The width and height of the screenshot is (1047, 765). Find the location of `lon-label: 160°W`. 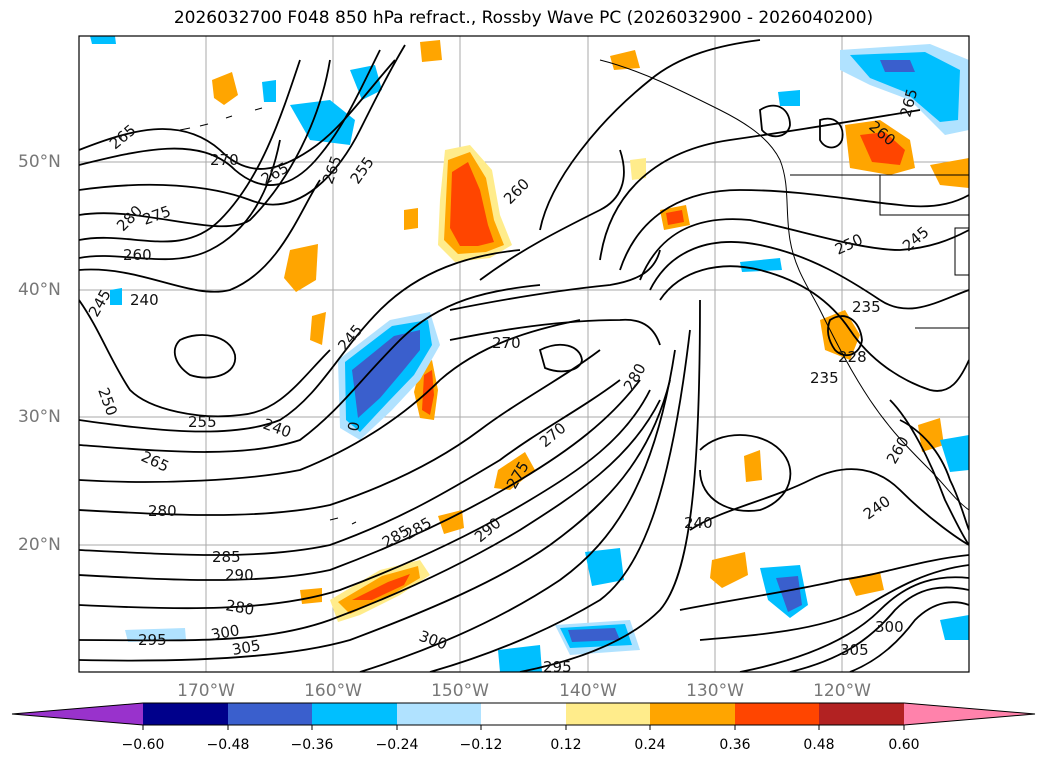

lon-label: 160°W is located at coordinates (333, 691).